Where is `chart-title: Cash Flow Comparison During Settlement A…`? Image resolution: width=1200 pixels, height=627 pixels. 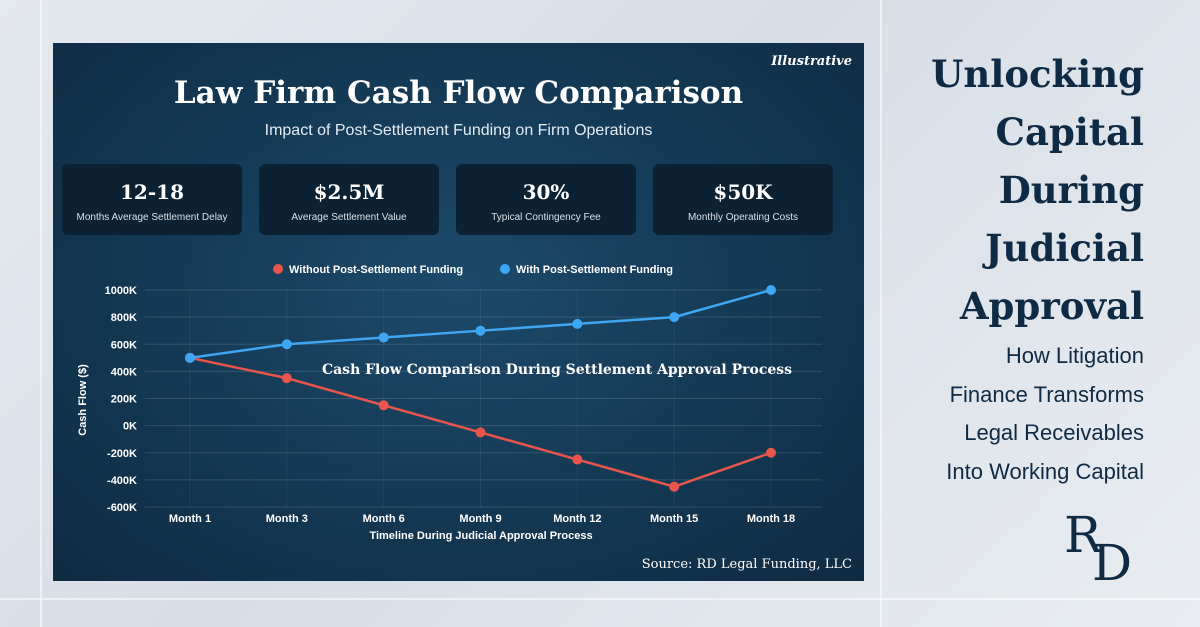 chart-title: Cash Flow Comparison During Settlement A… is located at coordinates (557, 370).